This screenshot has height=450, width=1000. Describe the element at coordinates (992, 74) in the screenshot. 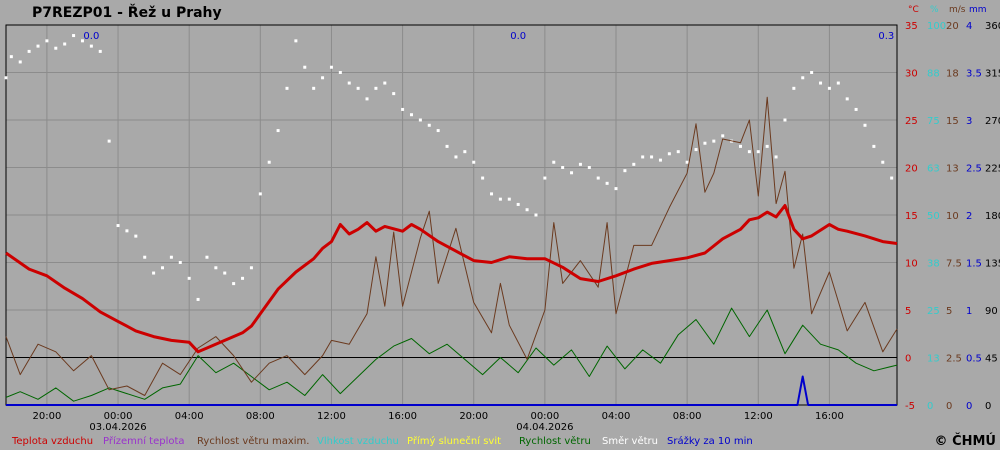

I see `y-tick-direction: 315` at that location.